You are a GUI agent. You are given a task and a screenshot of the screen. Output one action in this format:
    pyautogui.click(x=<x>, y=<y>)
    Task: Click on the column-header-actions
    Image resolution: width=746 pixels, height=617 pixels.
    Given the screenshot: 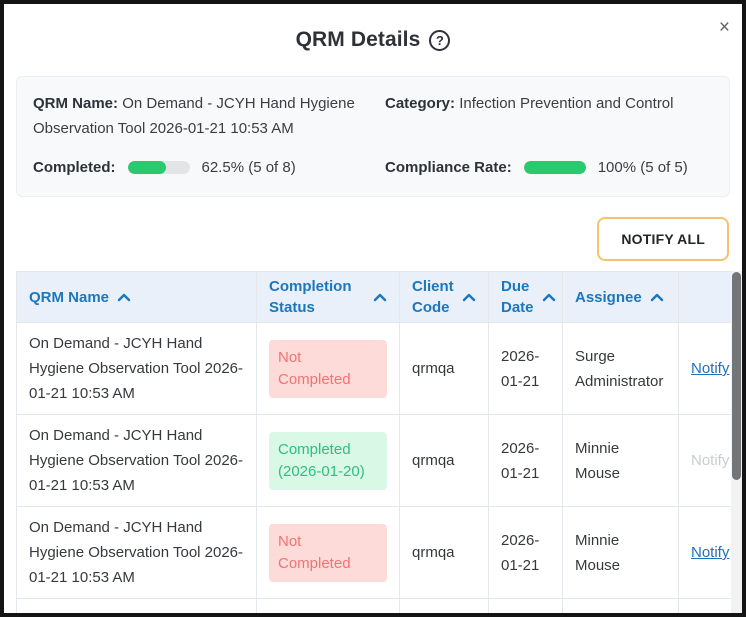 What is the action you would take?
    pyautogui.click(x=705, y=297)
    